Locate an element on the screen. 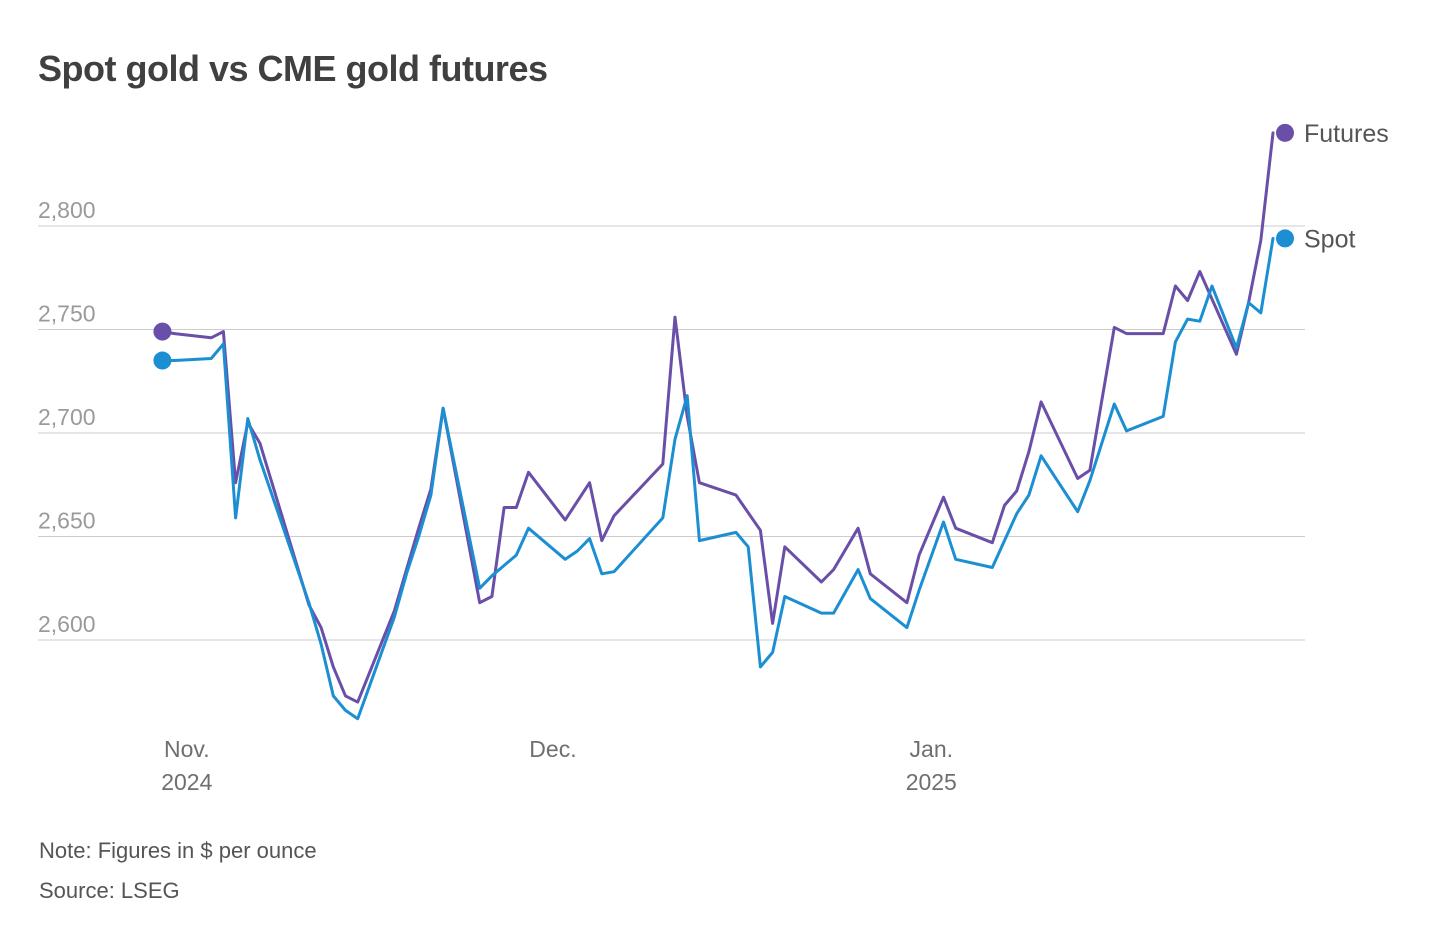  y-tick-label: 2,700 is located at coordinates (67, 417).